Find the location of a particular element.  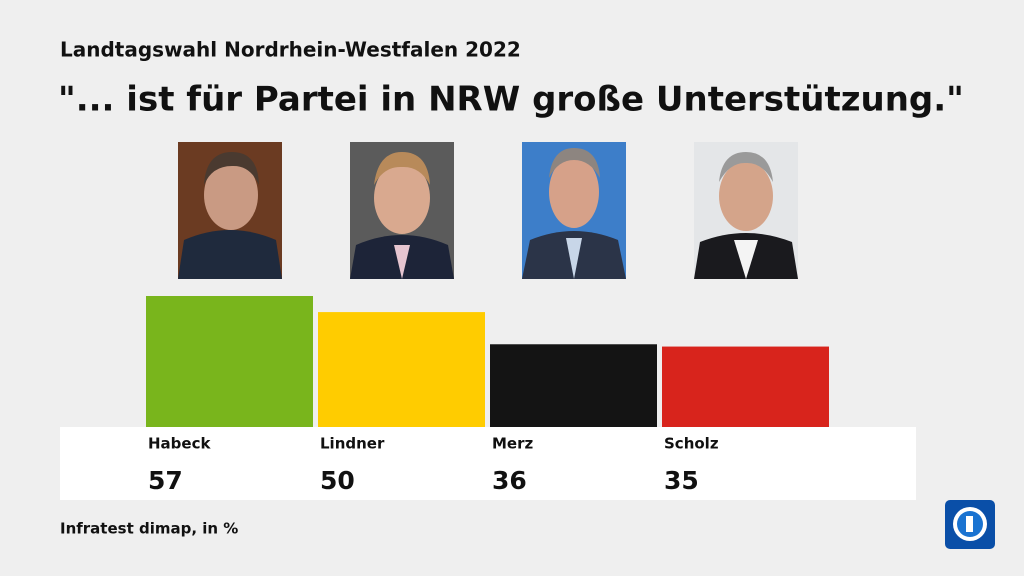

value-label: 57 is located at coordinates (165, 480).